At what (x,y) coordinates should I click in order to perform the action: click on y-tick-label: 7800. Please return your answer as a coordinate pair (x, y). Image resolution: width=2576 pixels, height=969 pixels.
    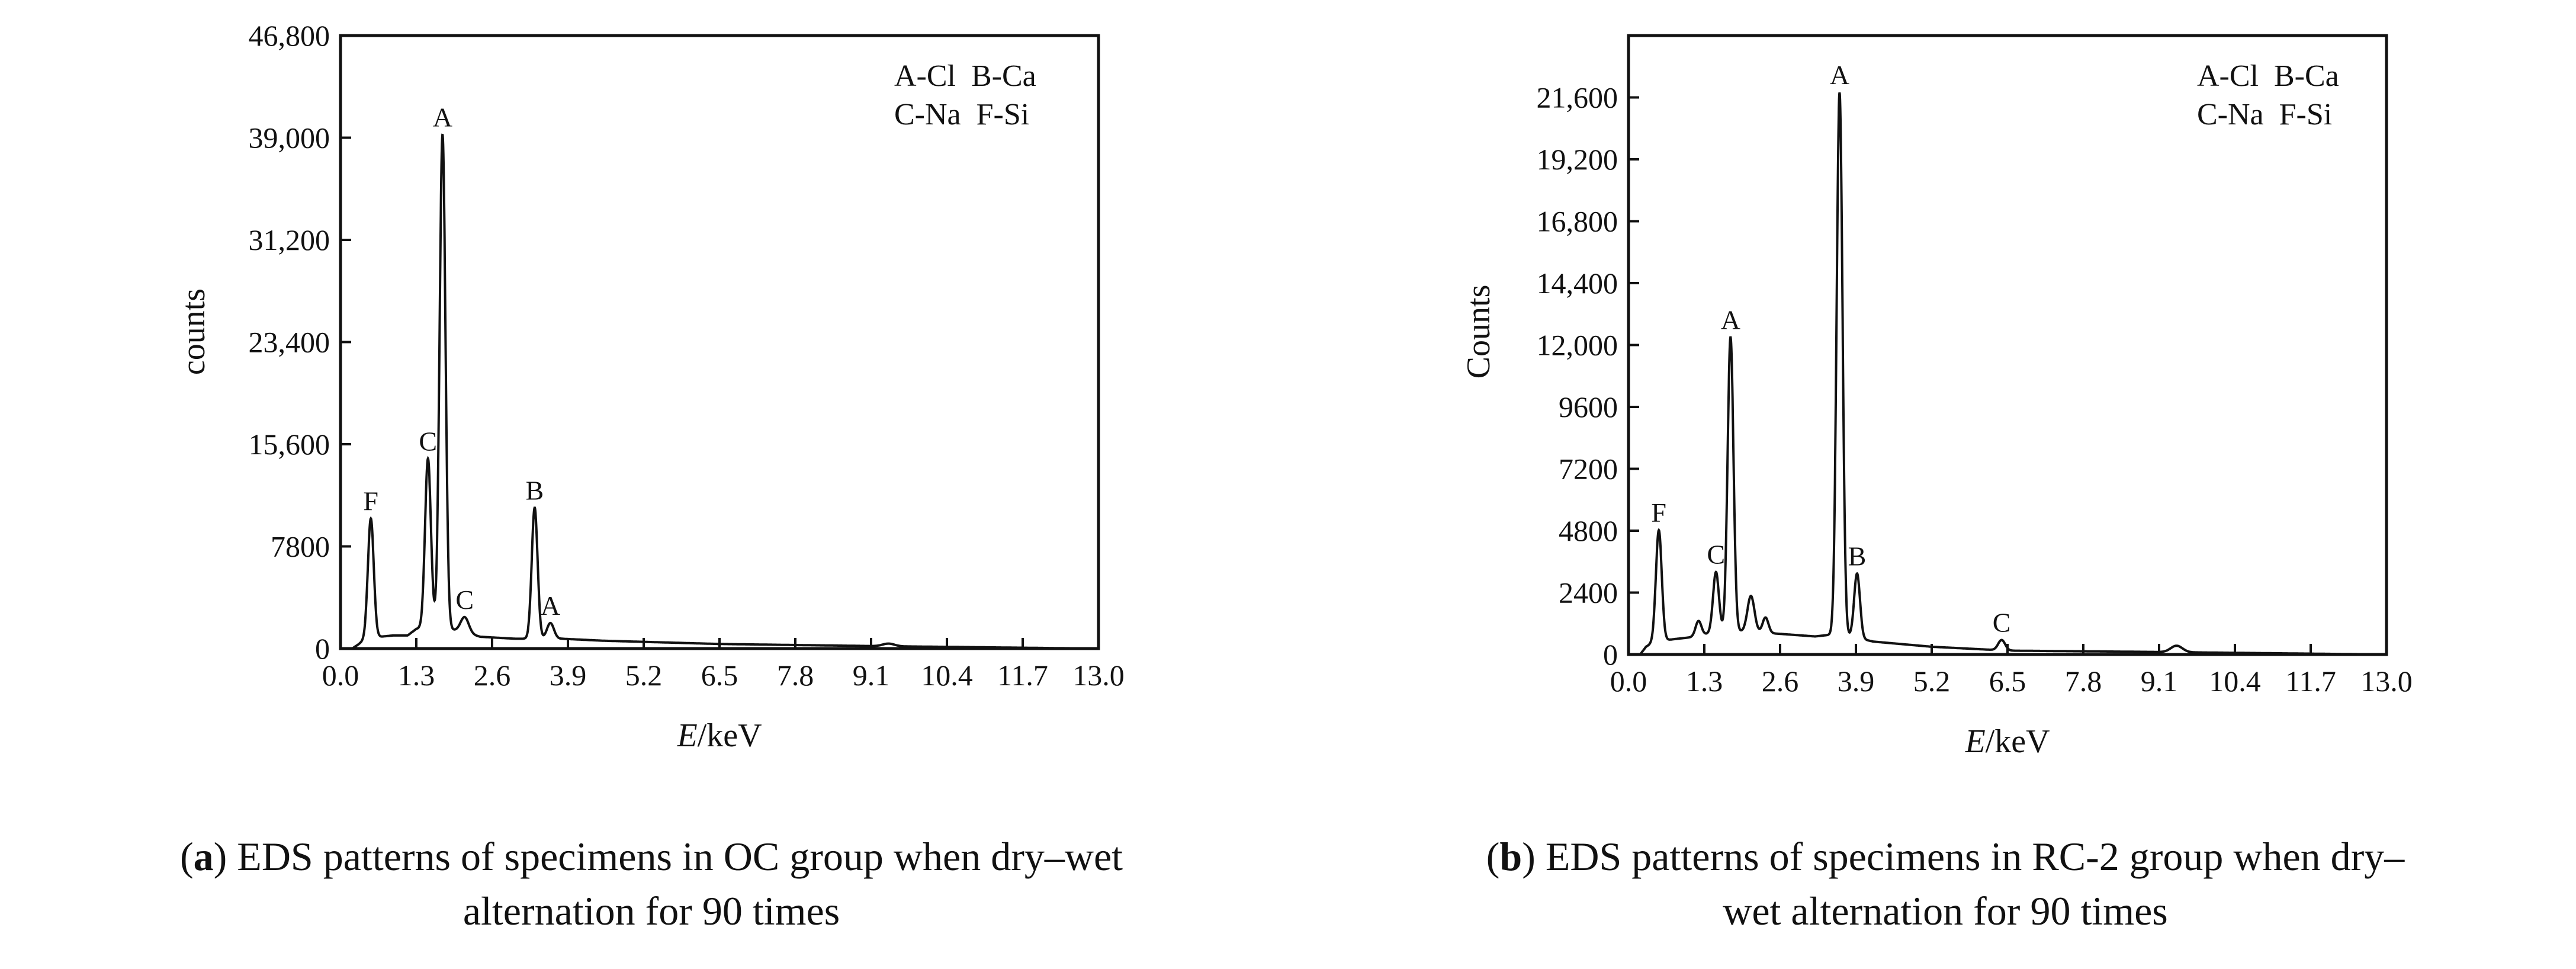
    Looking at the image, I should click on (300, 546).